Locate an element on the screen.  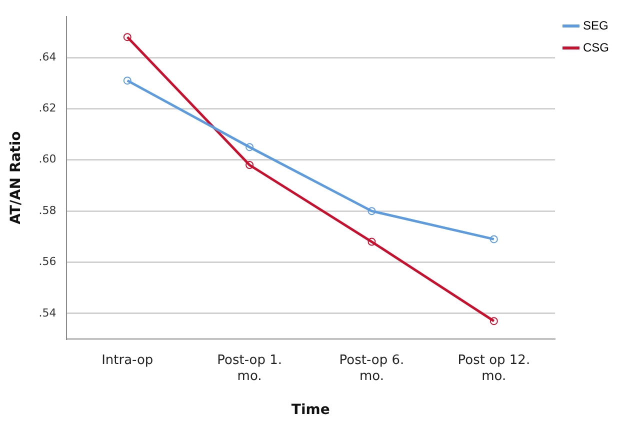
y-tick-label: .56 is located at coordinates (47, 261).